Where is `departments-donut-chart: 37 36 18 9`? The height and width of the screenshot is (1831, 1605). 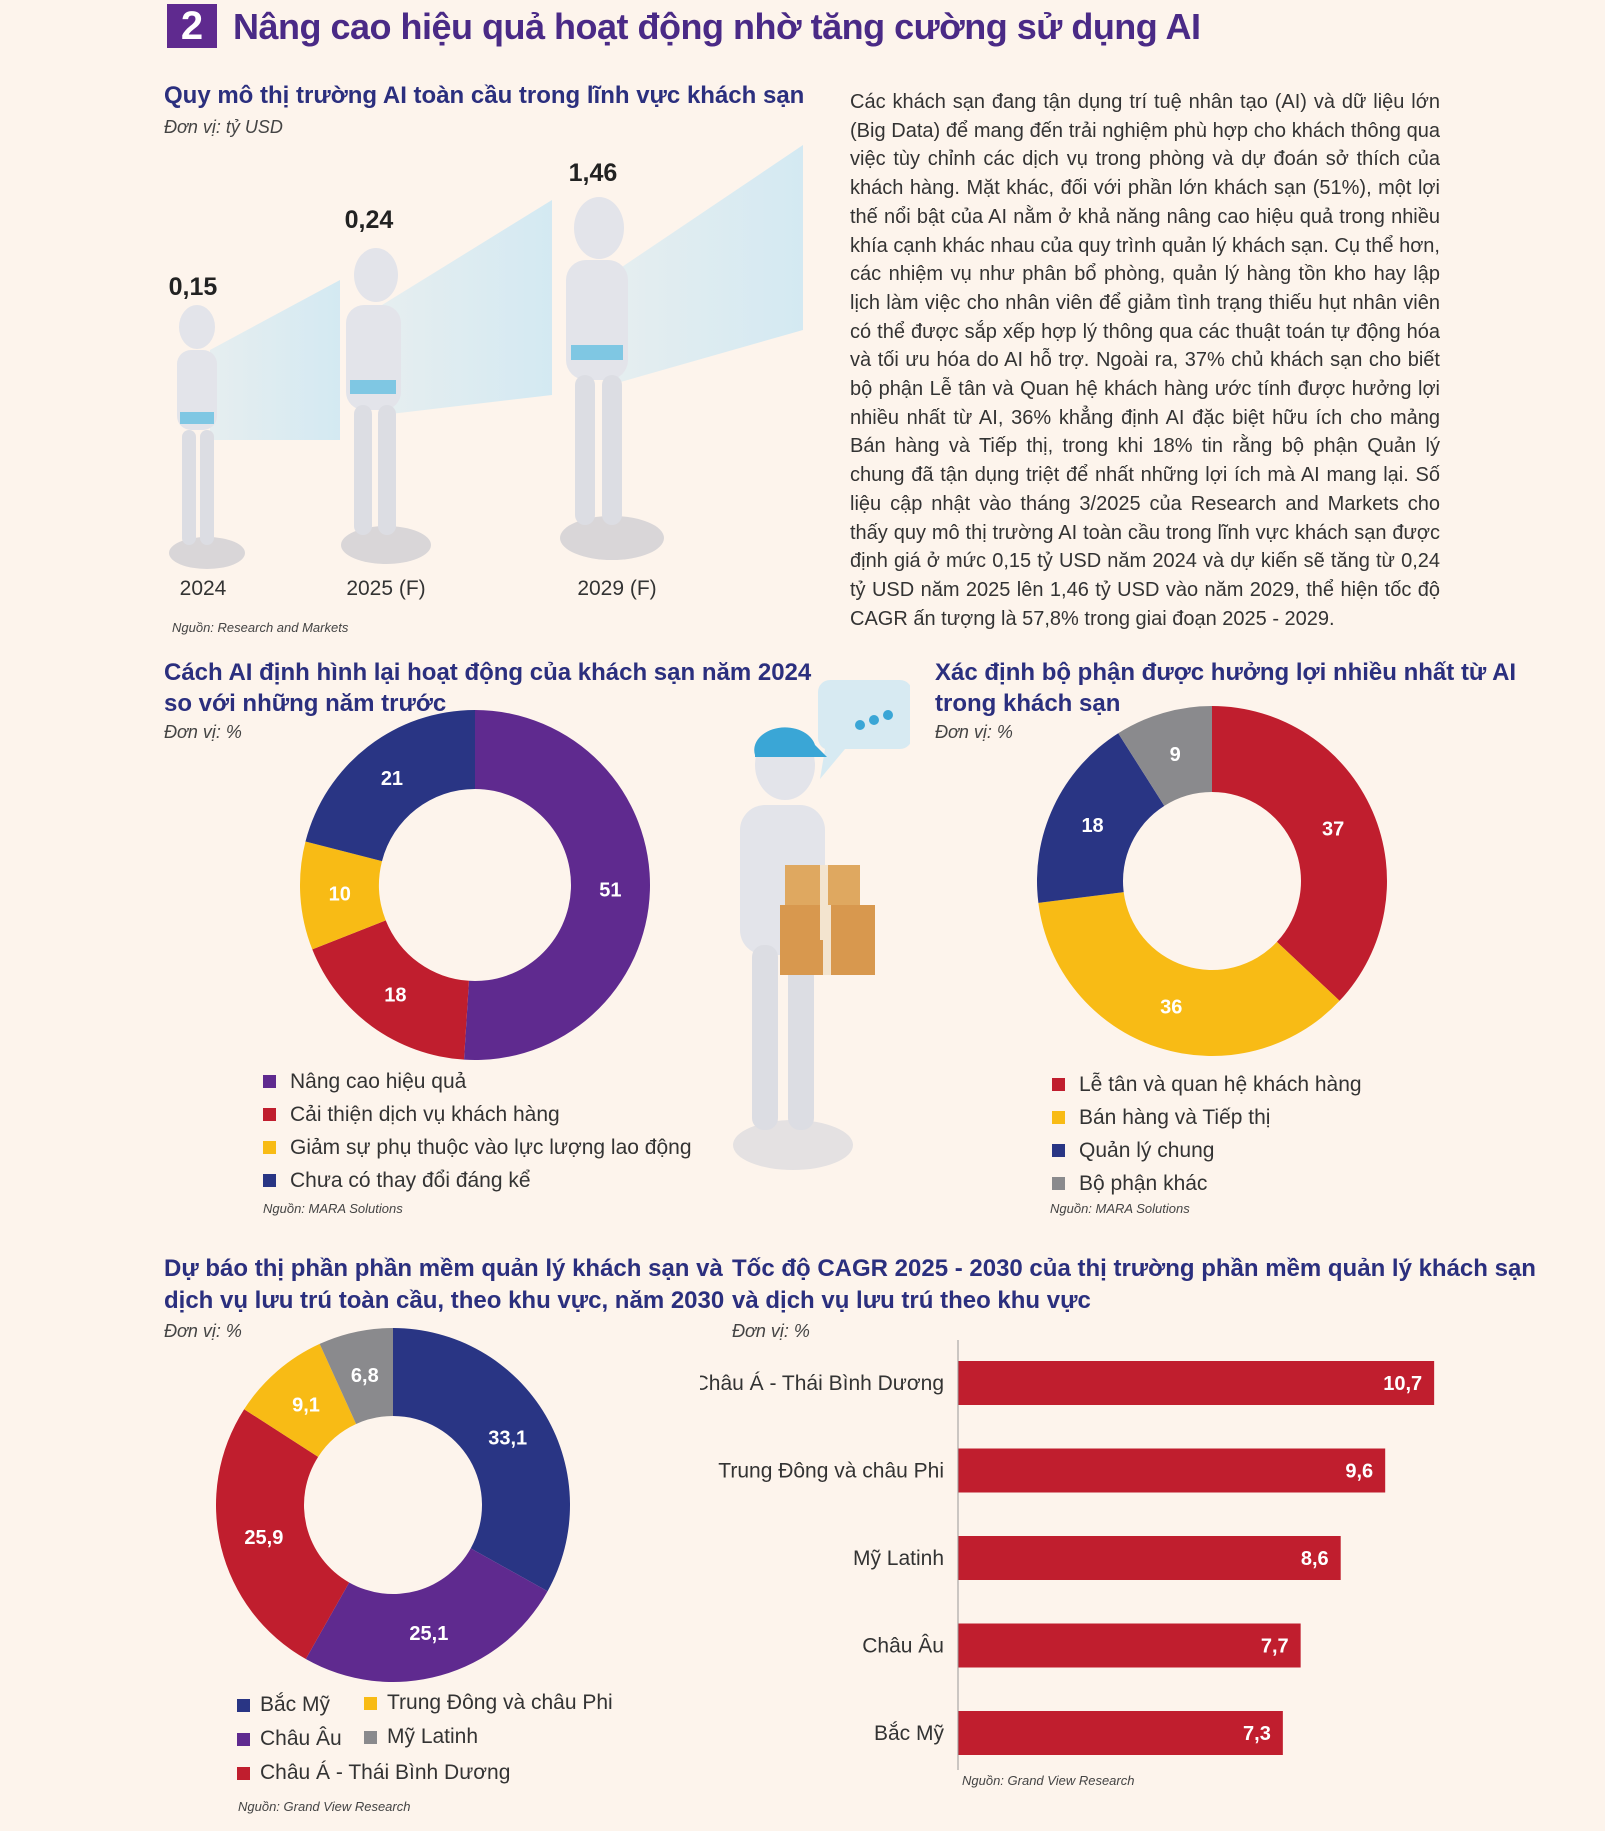
departments-donut-chart: 37 36 18 9 is located at coordinates (1212, 881).